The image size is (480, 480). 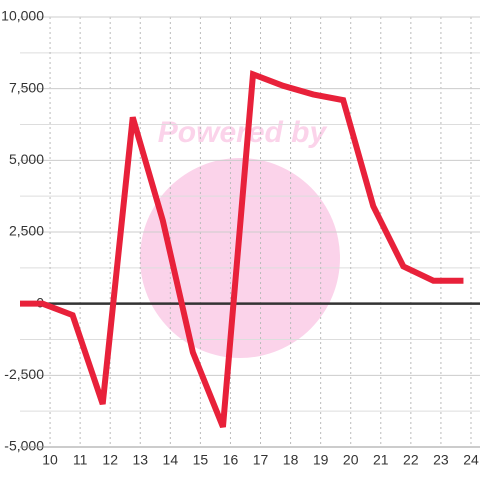 What do you see at coordinates (80, 460) in the screenshot?
I see `x-tick-label: 11` at bounding box center [80, 460].